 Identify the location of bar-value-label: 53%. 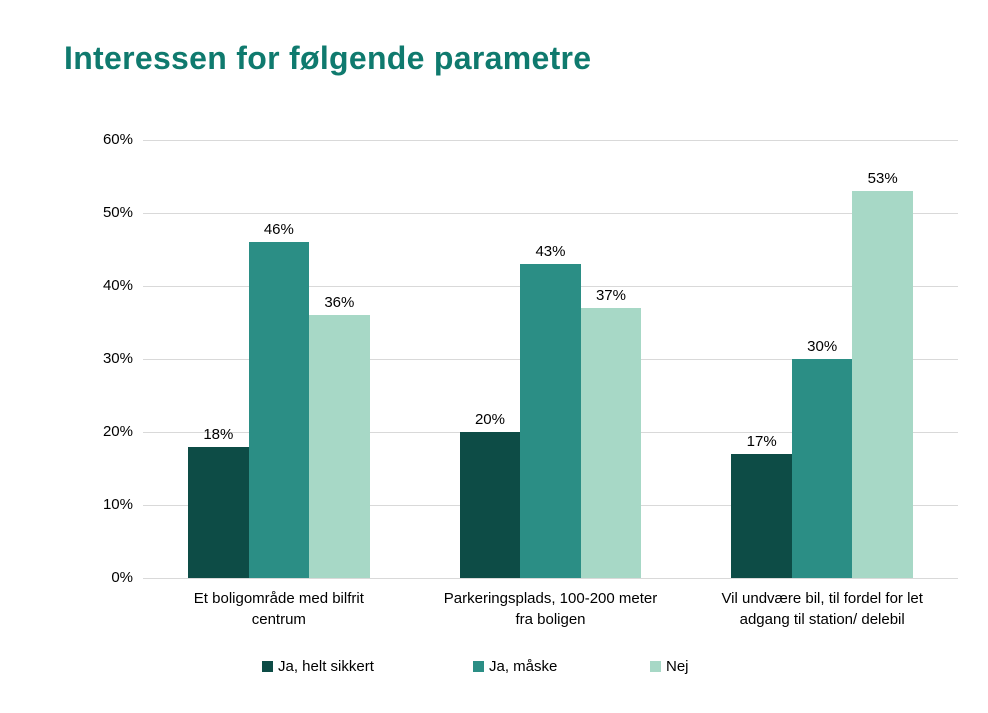
(882, 179).